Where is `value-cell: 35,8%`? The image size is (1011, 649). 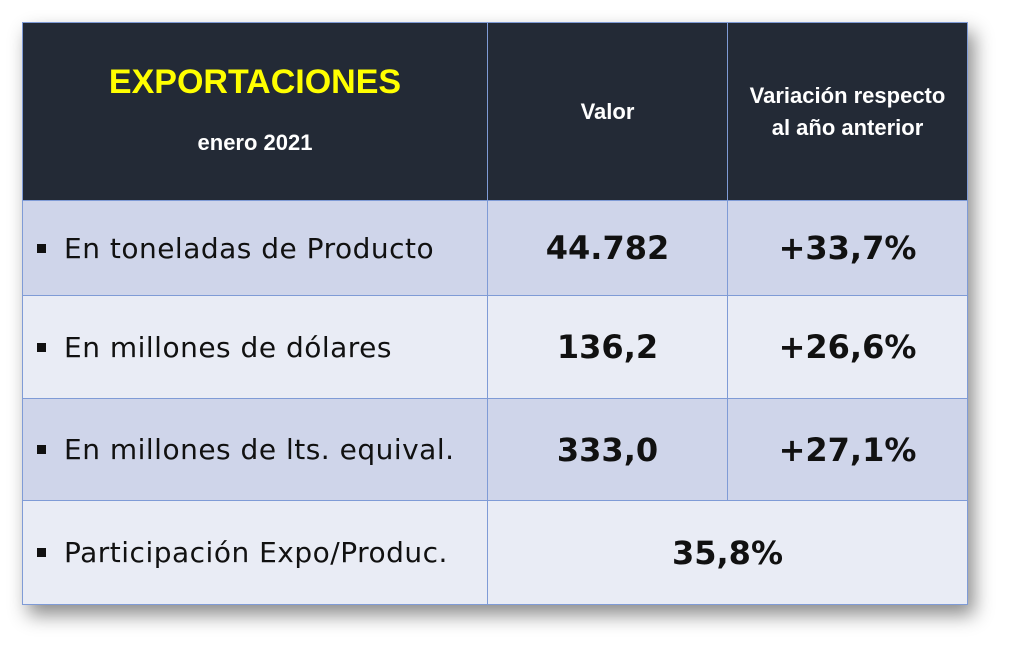
value-cell: 35,8% is located at coordinates (727, 552).